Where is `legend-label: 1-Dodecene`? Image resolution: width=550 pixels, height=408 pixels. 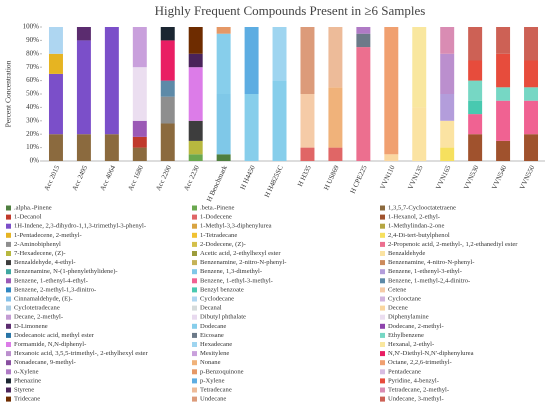 legend-label: 1-Dodecene is located at coordinates (216, 217).